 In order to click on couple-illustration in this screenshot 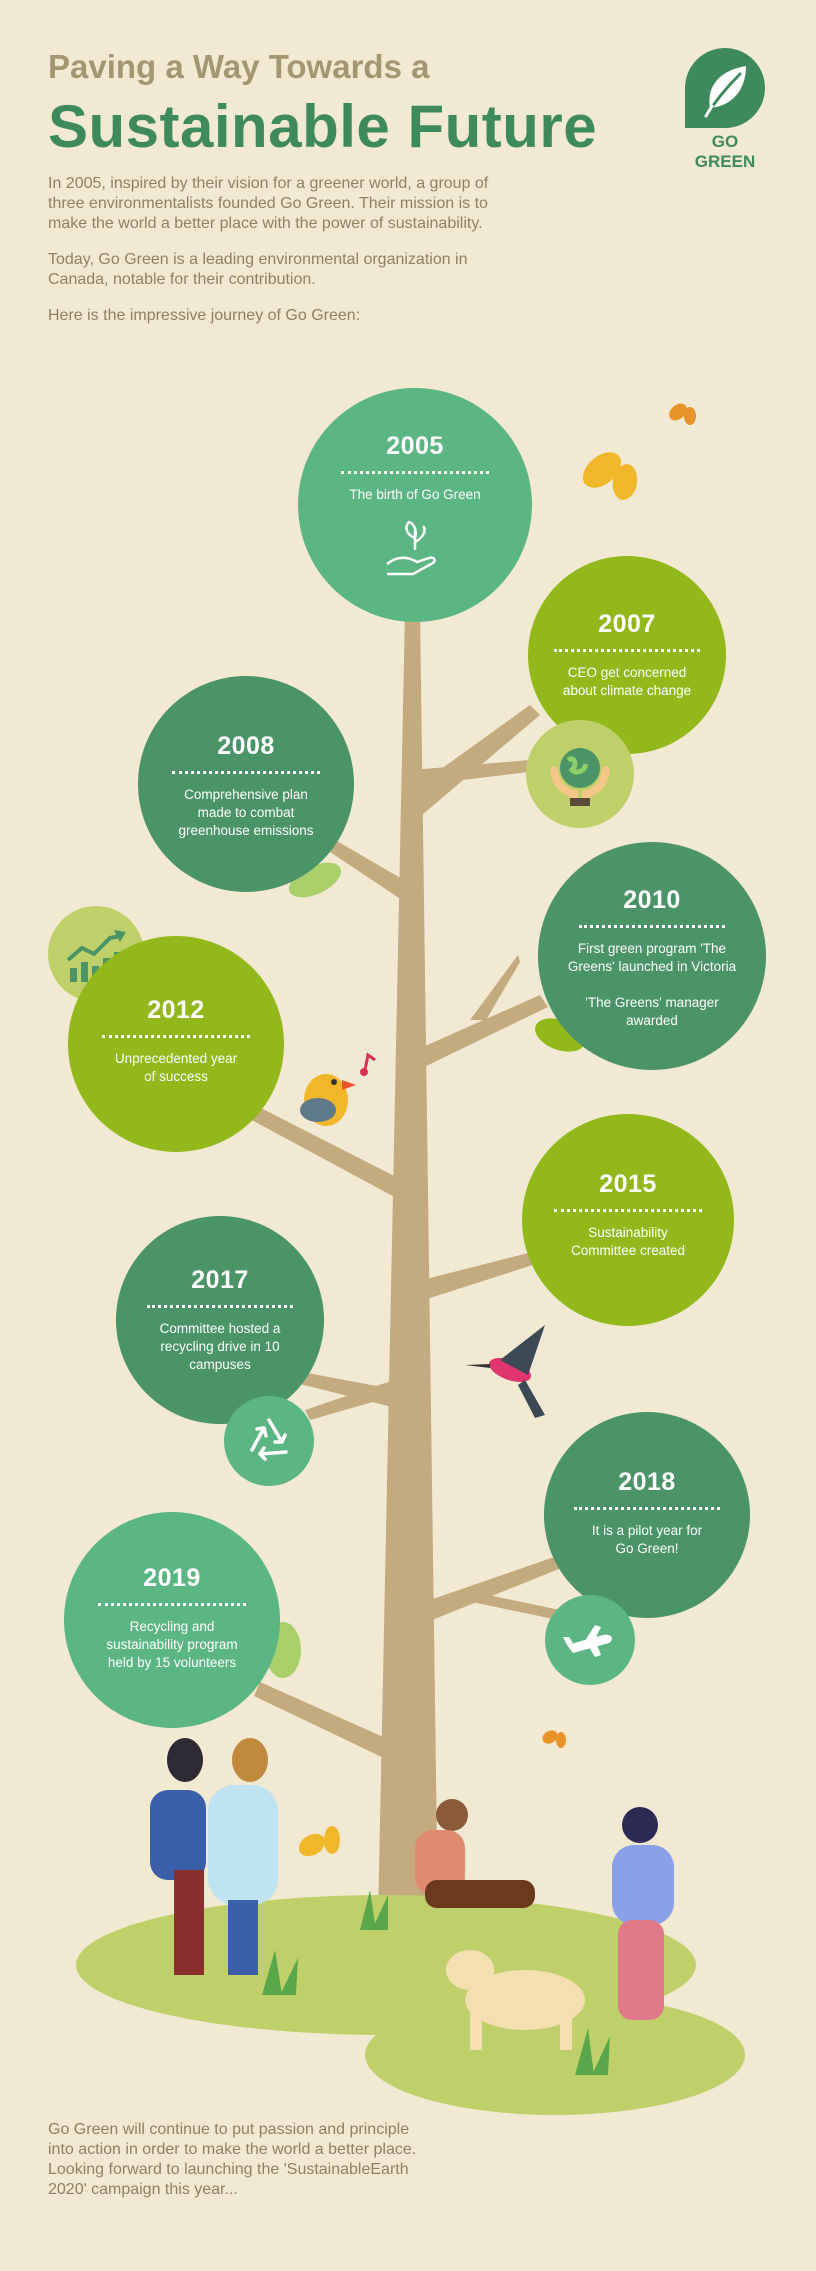, I will do `click(214, 1856)`.